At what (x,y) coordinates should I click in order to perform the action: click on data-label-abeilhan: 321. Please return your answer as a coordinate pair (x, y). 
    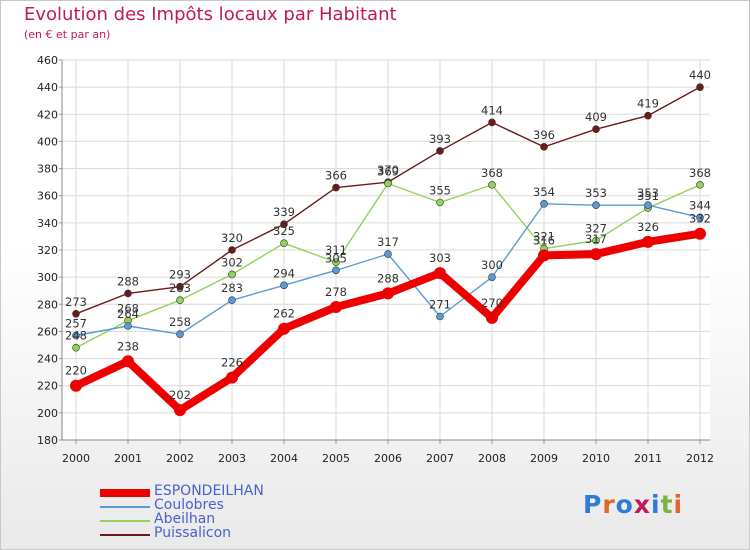
    Looking at the image, I should click on (544, 237).